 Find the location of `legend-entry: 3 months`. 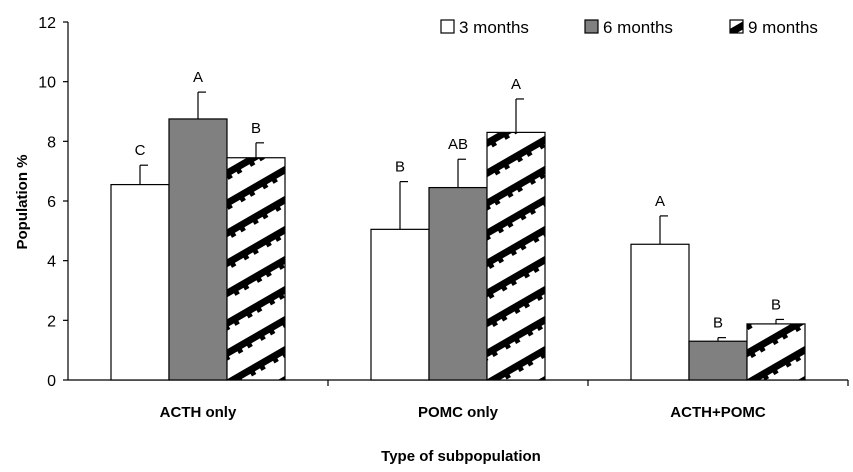

legend-entry: 3 months is located at coordinates (494, 27).